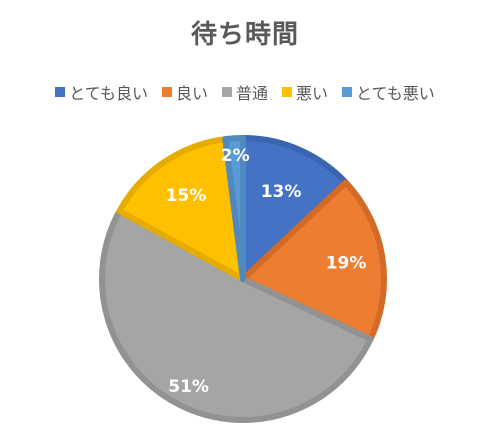 This screenshot has width=490, height=440. I want to click on legend-item-normal: 普通, so click(244, 92).